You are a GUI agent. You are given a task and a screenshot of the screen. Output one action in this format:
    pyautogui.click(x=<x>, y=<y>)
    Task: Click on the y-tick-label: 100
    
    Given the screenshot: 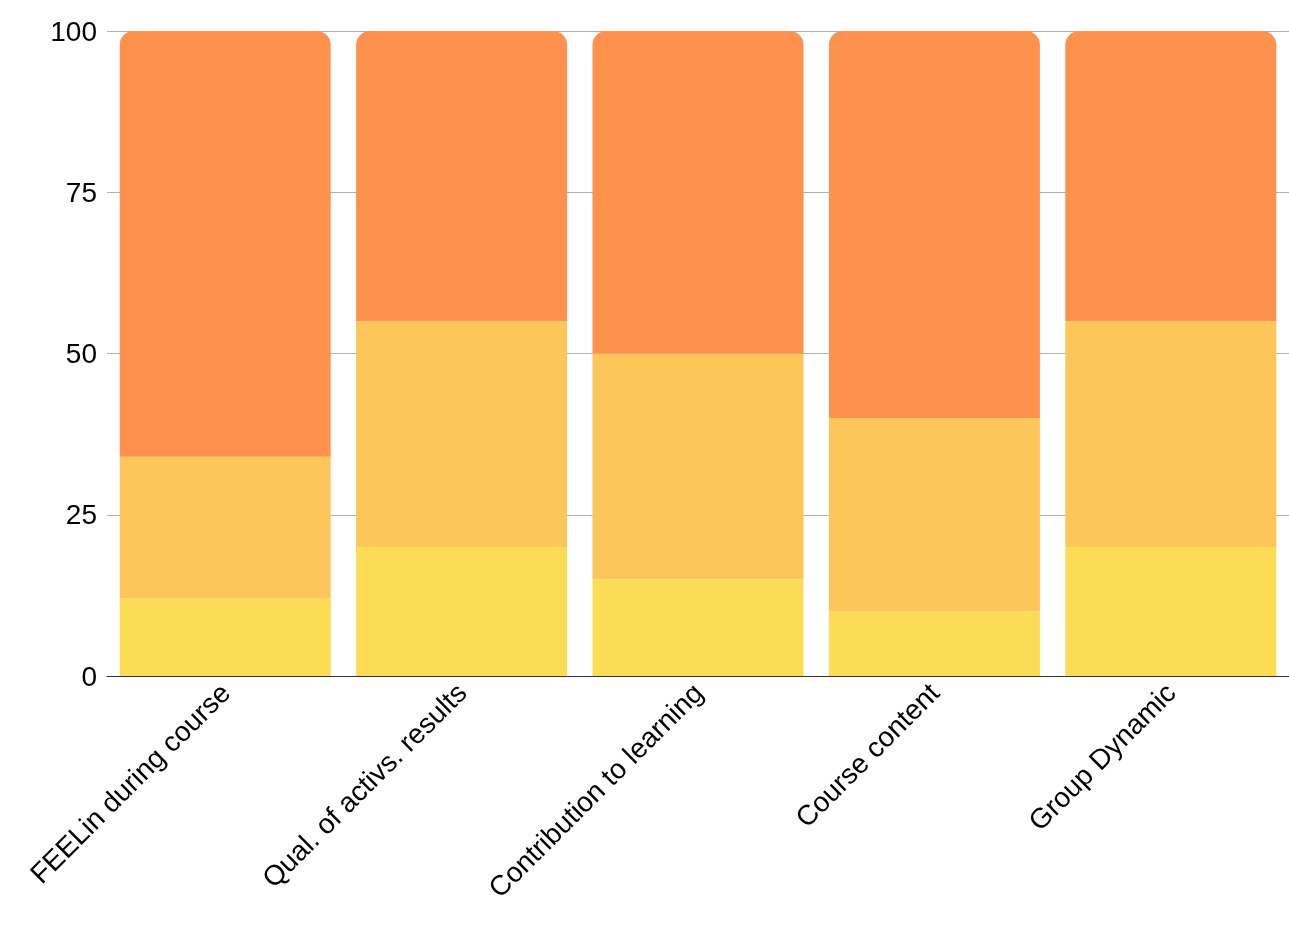 What is the action you would take?
    pyautogui.click(x=73, y=31)
    